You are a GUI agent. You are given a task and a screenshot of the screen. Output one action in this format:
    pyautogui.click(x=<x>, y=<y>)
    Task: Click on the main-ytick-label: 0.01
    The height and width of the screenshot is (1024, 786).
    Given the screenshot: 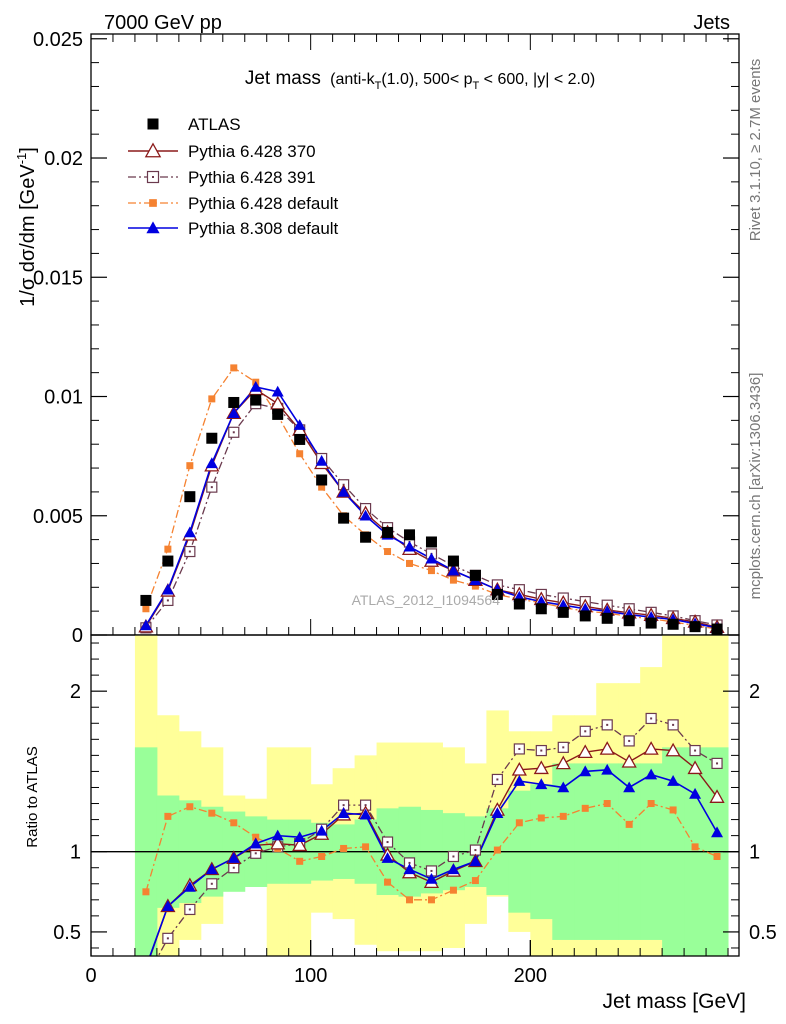 What is the action you would take?
    pyautogui.click(x=63, y=398)
    